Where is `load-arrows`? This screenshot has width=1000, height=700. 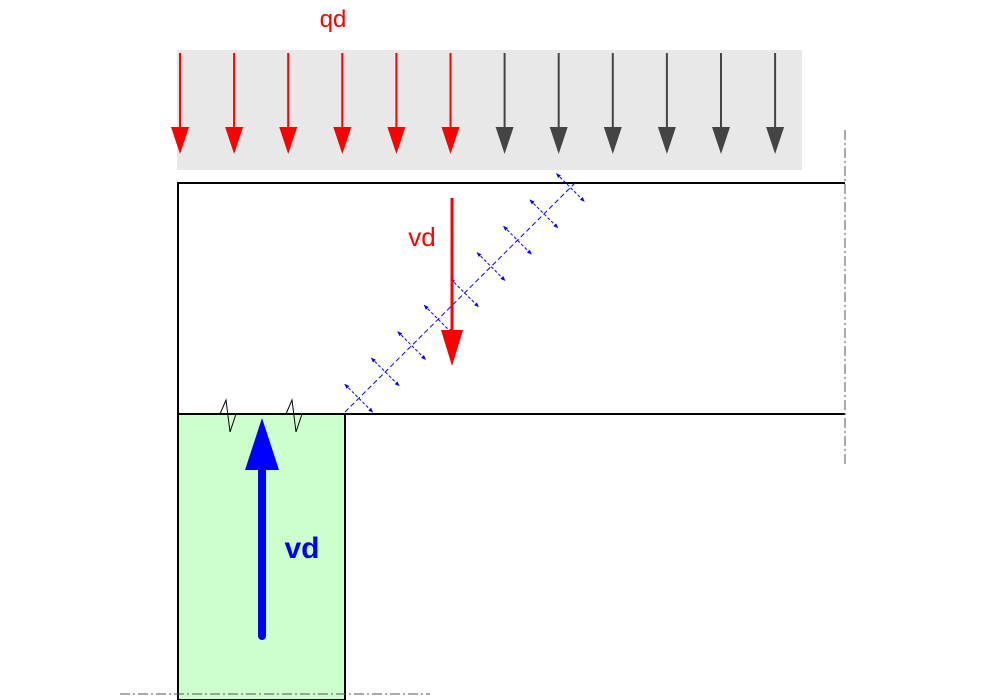 load-arrows is located at coordinates (478, 103).